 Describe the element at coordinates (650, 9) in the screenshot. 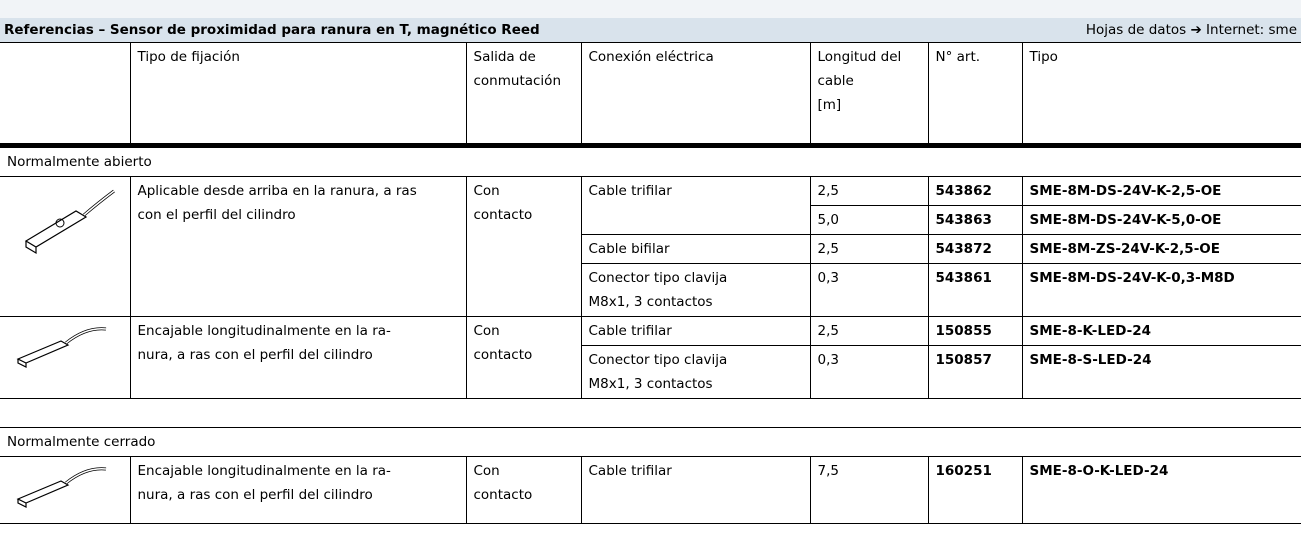

I see `top-strip` at that location.